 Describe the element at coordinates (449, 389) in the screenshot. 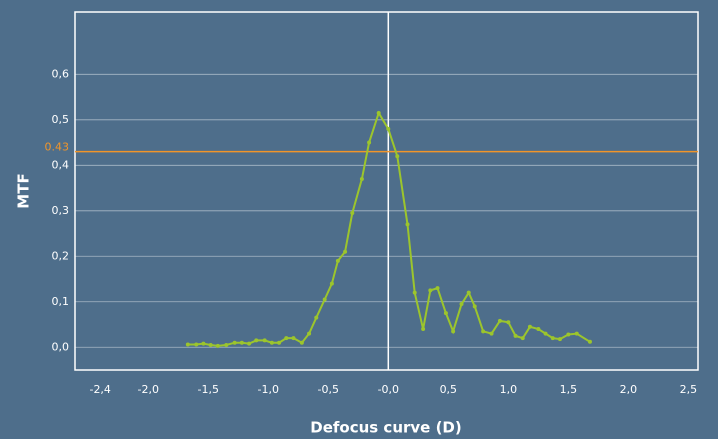

I see `x-tick-label: 0,5` at that location.